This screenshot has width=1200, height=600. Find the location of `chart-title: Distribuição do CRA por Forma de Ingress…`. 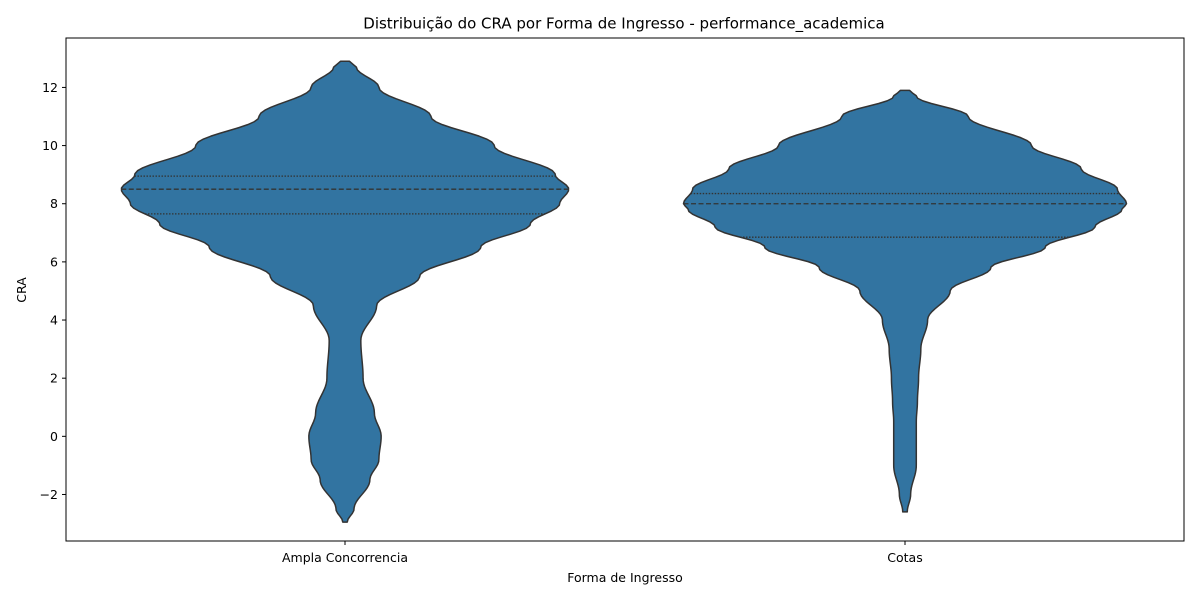

chart-title: Distribuição do CRA por Forma de Ingress… is located at coordinates (623, 24).